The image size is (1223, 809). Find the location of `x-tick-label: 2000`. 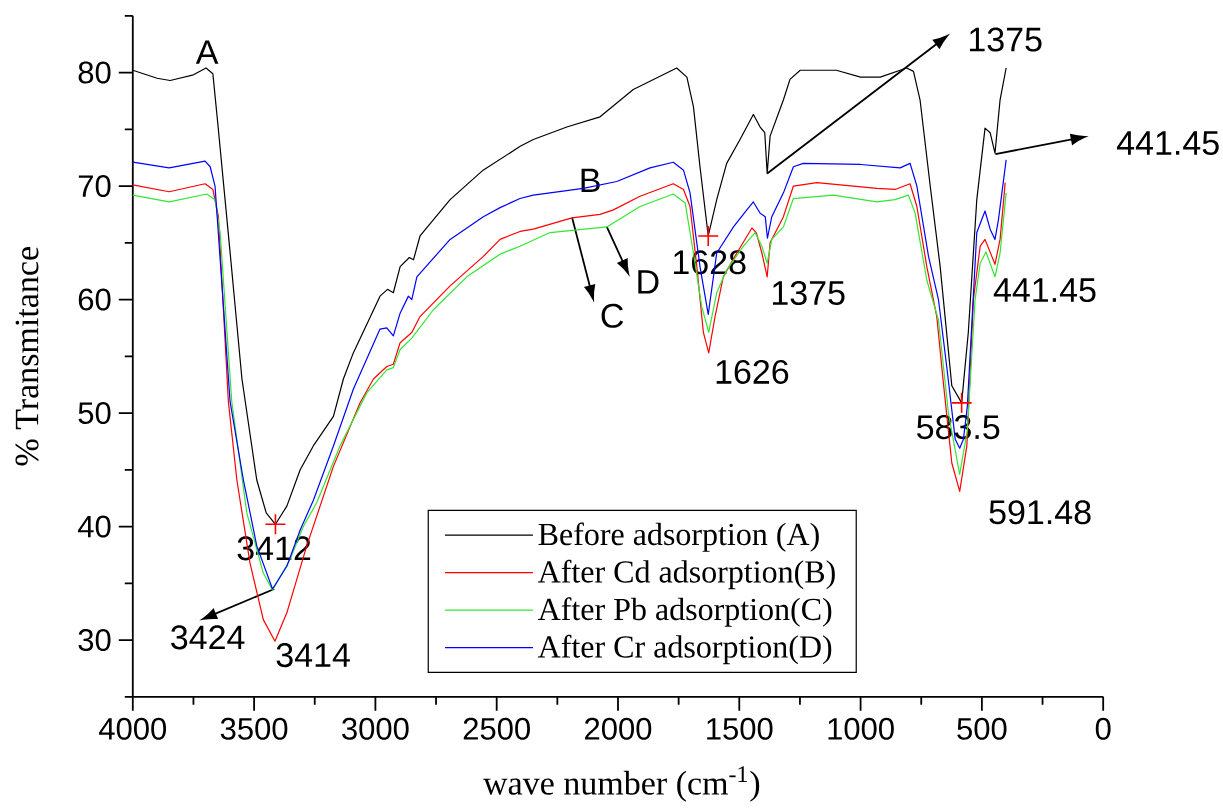

x-tick-label: 2000 is located at coordinates (618, 728).